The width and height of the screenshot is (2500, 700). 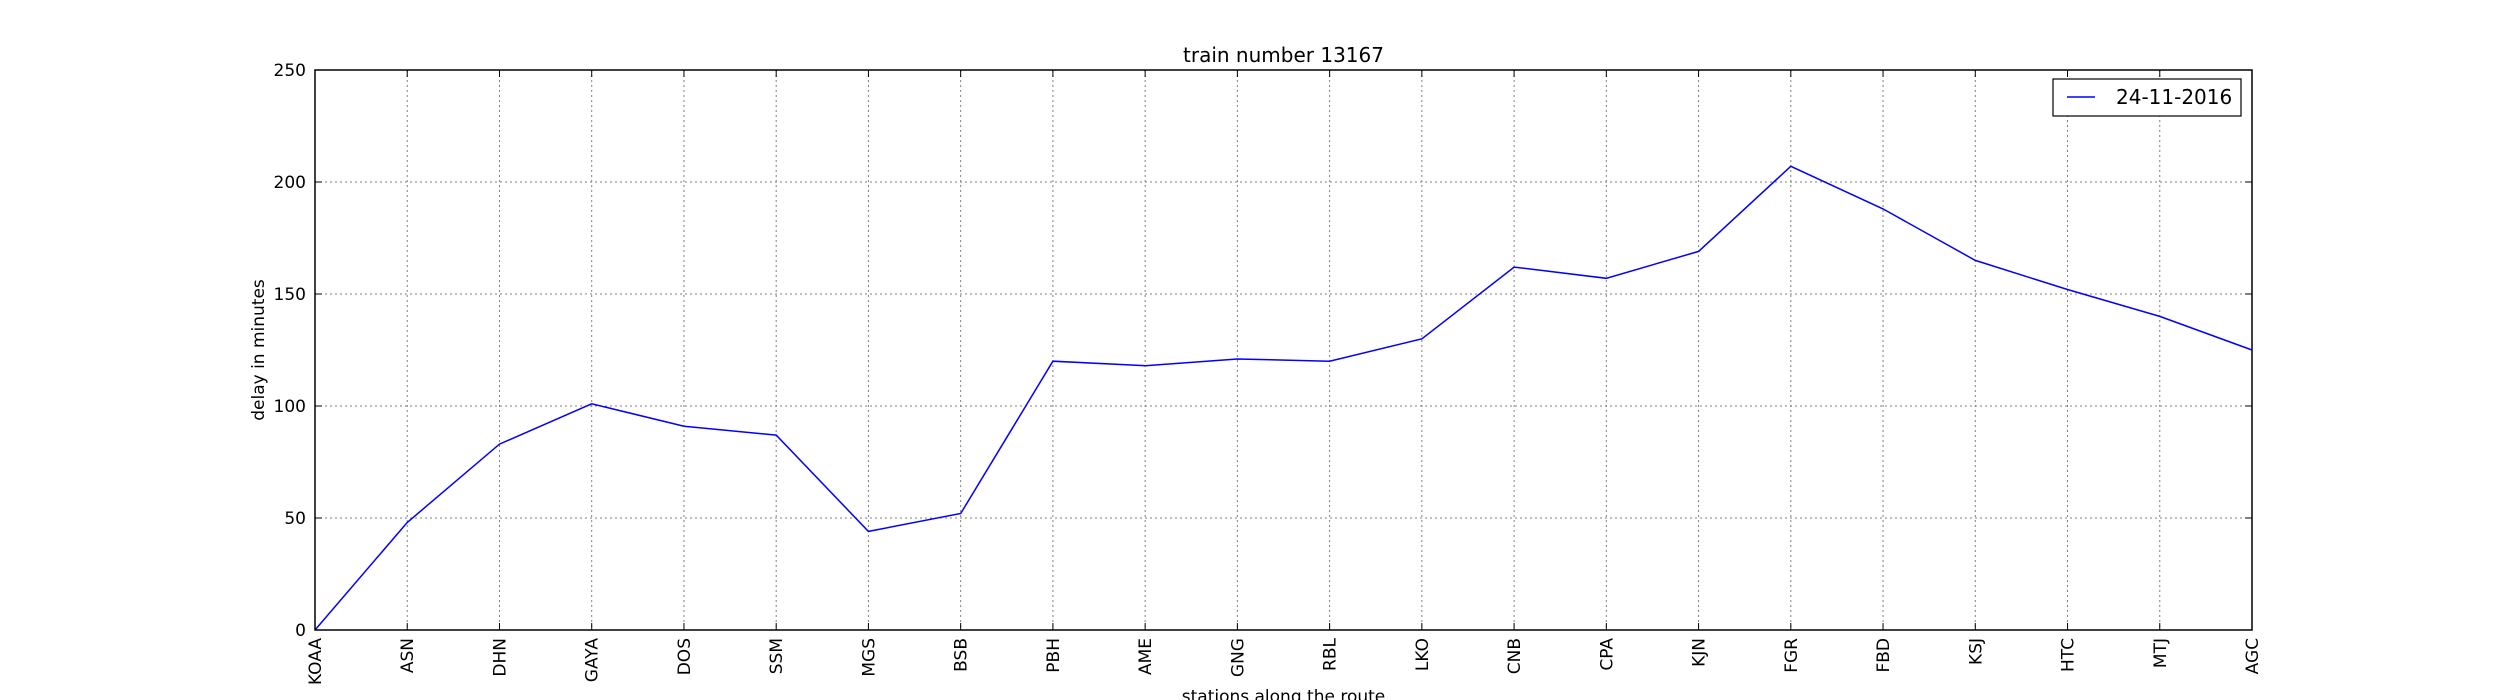 What do you see at coordinates (1792, 655) in the screenshot?
I see `x-tick-label: FGR` at bounding box center [1792, 655].